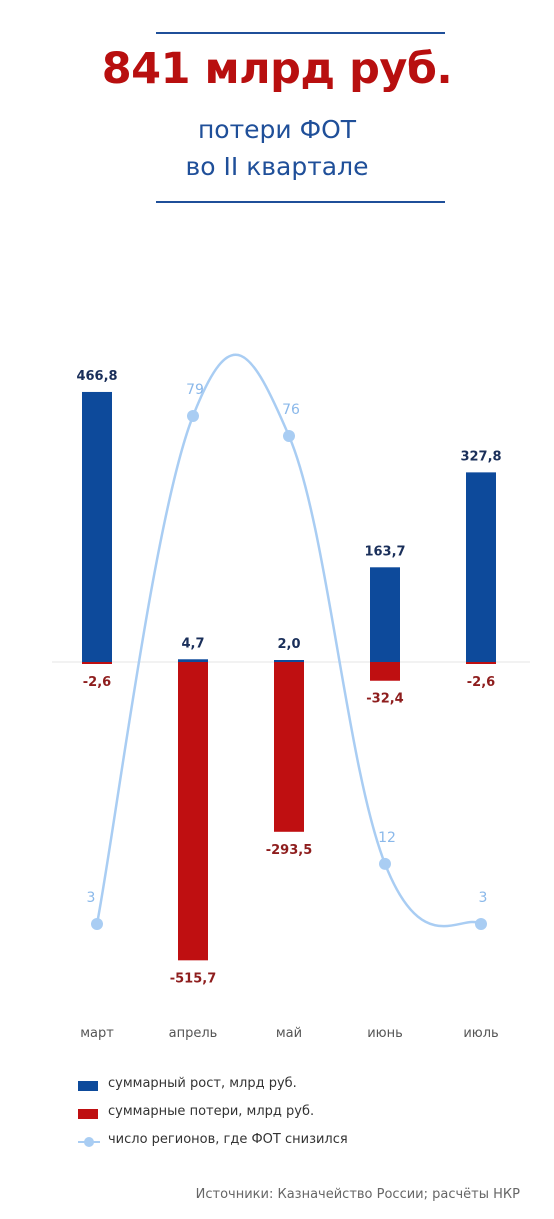  I want to click on growth-value-label-0: 466,8, so click(96, 376).